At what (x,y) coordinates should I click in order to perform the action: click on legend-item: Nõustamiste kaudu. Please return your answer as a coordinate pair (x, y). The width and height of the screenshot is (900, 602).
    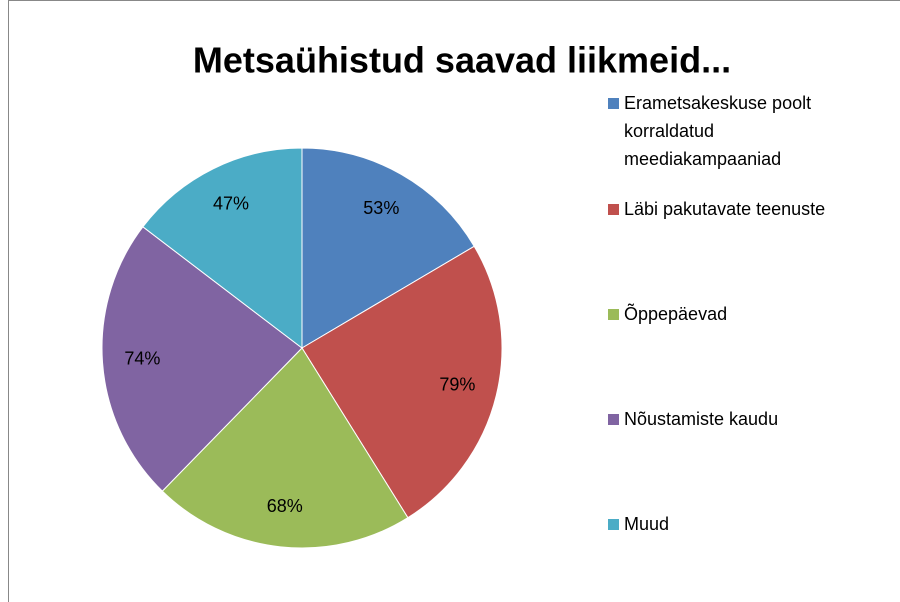
    Looking at the image, I should click on (739, 419).